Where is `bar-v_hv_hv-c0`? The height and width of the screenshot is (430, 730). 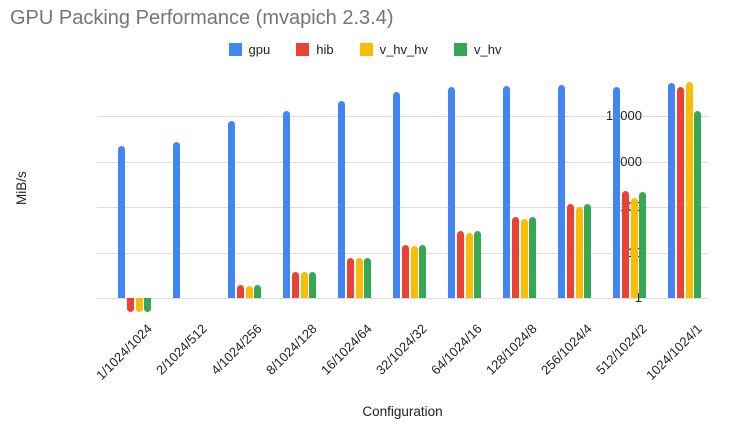 bar-v_hv_hv-c0 is located at coordinates (139, 305).